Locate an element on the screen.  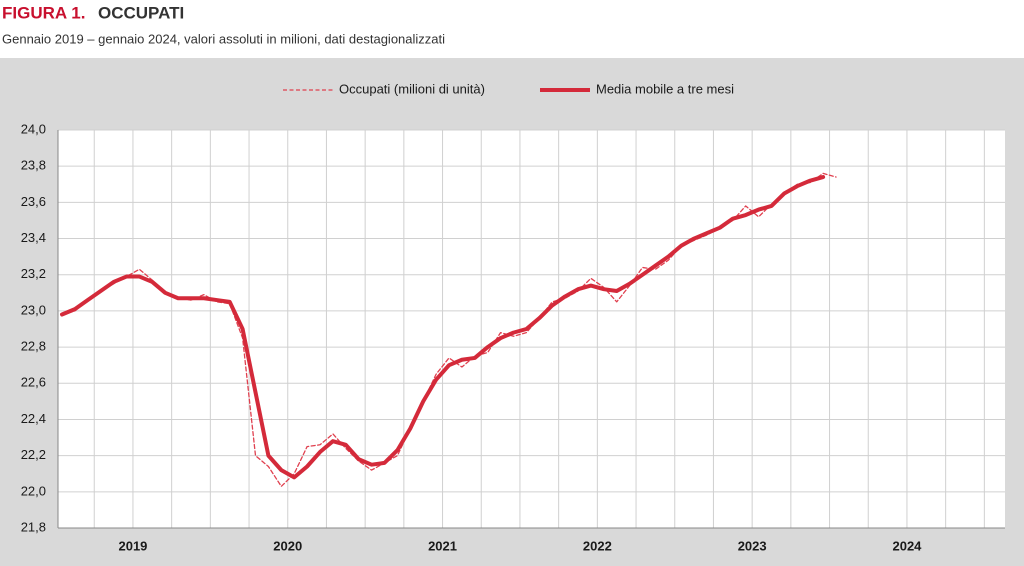
y-tick-label: 22,2 is located at coordinates (33, 454).